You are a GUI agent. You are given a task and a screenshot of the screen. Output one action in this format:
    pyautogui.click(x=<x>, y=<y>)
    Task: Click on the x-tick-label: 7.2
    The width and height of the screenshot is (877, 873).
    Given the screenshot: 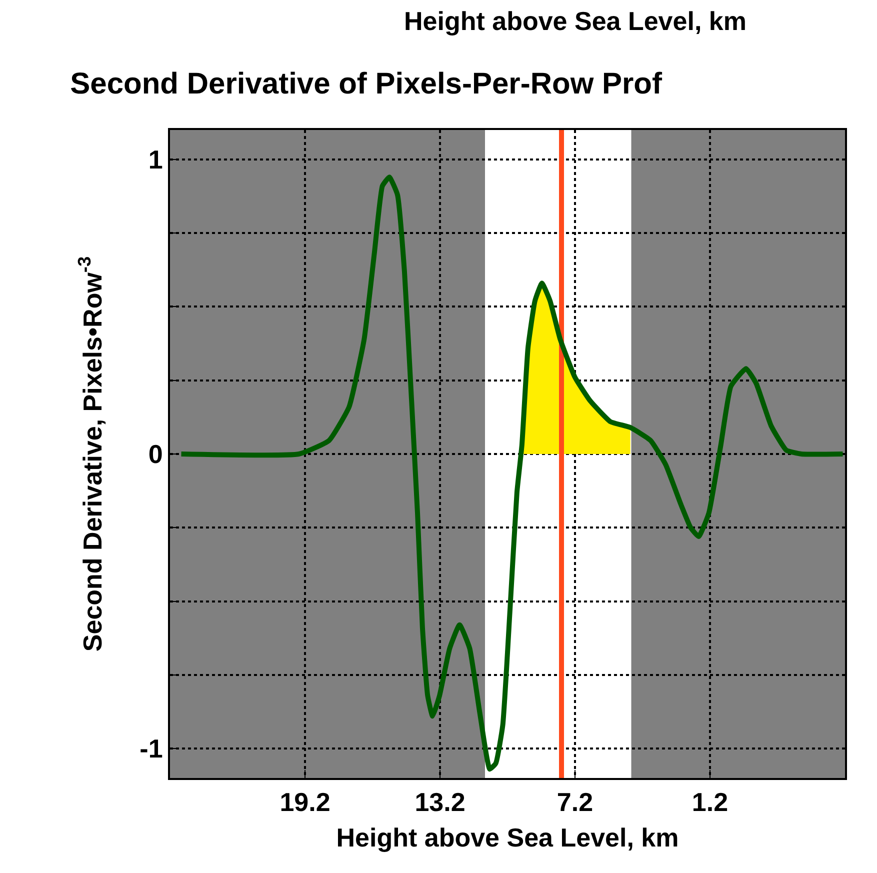 What is the action you would take?
    pyautogui.click(x=575, y=802)
    